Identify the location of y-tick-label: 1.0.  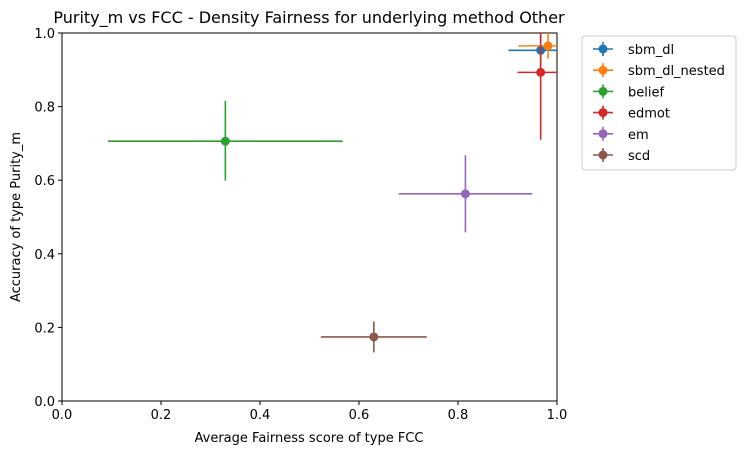
(44, 34).